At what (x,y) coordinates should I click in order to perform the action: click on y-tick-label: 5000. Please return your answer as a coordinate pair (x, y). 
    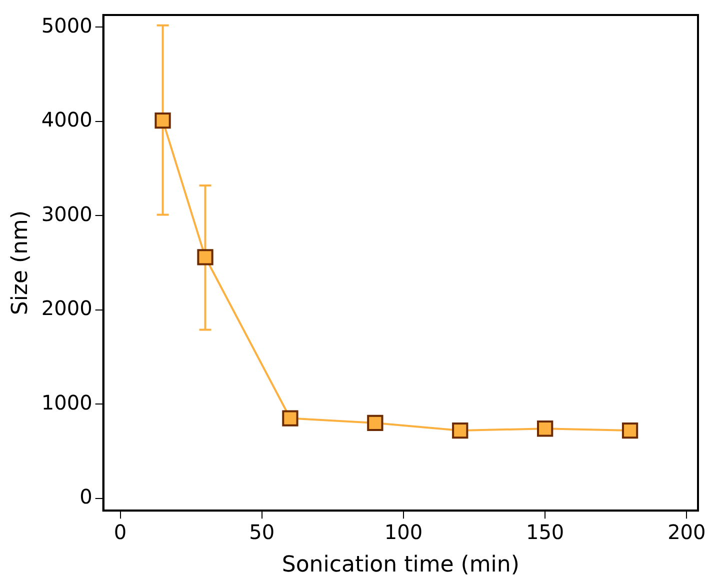
    Looking at the image, I should click on (66, 25).